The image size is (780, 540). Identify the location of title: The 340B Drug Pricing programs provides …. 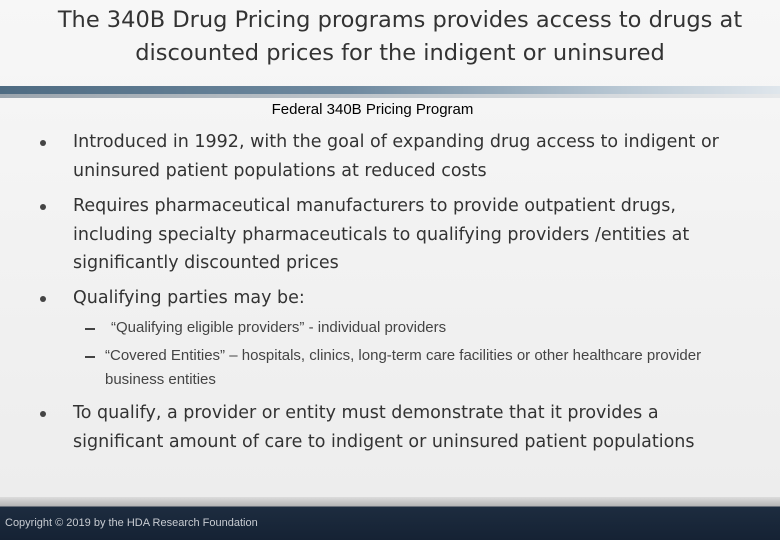
(400, 36).